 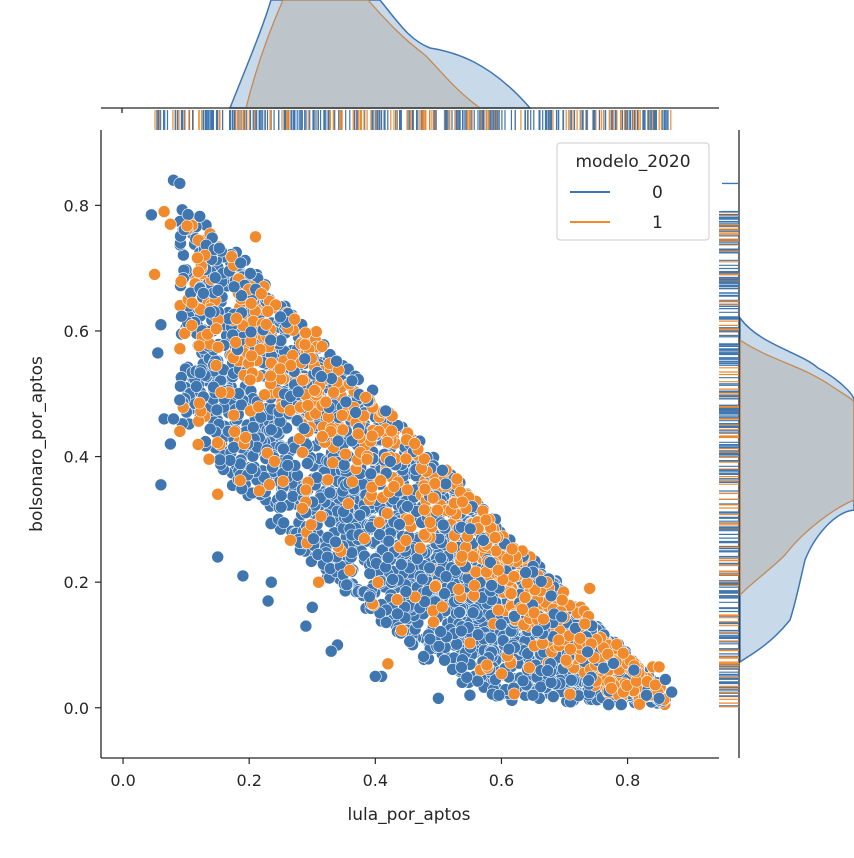 What do you see at coordinates (375, 780) in the screenshot?
I see `x-tick-label: 0.4` at bounding box center [375, 780].